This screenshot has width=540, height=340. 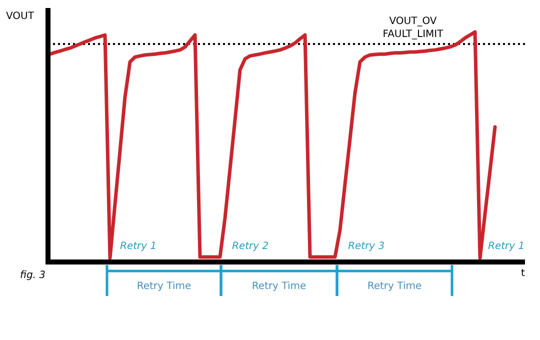 What do you see at coordinates (523, 273) in the screenshot?
I see `x-axis-title: t` at bounding box center [523, 273].